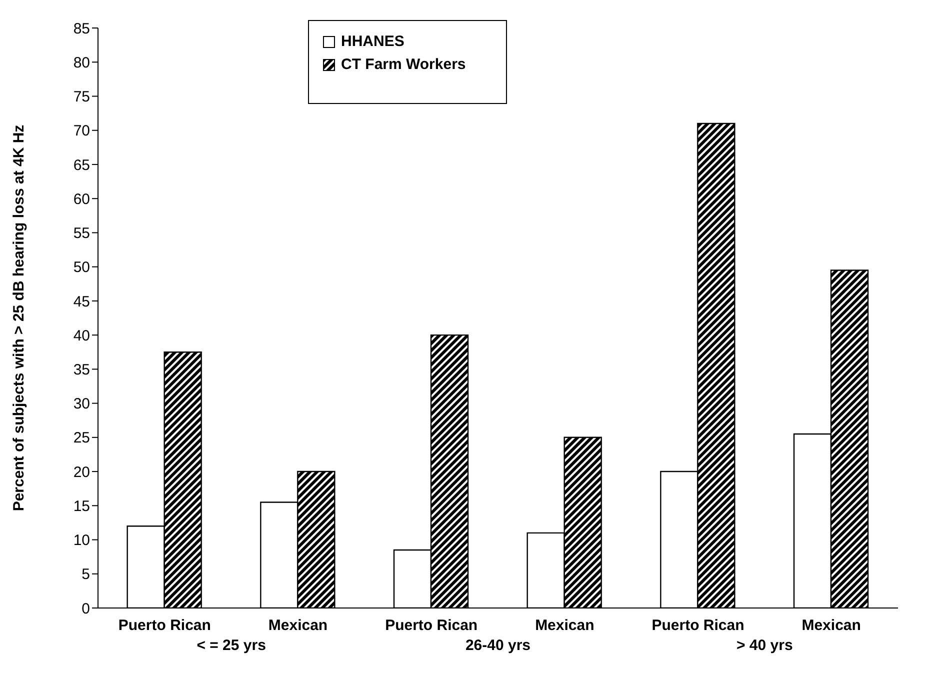 The height and width of the screenshot is (689, 926). Describe the element at coordinates (81, 131) in the screenshot. I see `y-tick-label: 70` at that location.